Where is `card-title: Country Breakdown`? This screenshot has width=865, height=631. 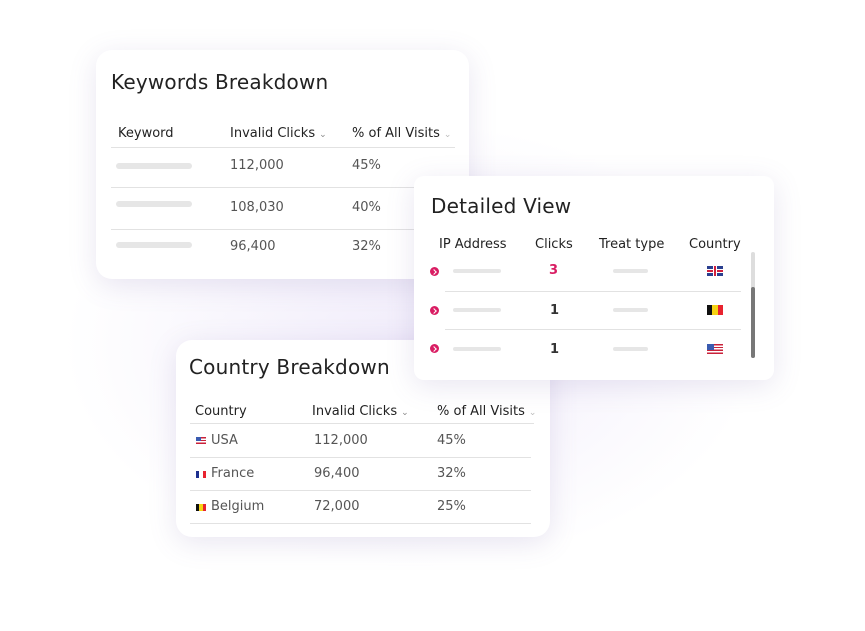
card-title: Country Breakdown is located at coordinates (289, 367).